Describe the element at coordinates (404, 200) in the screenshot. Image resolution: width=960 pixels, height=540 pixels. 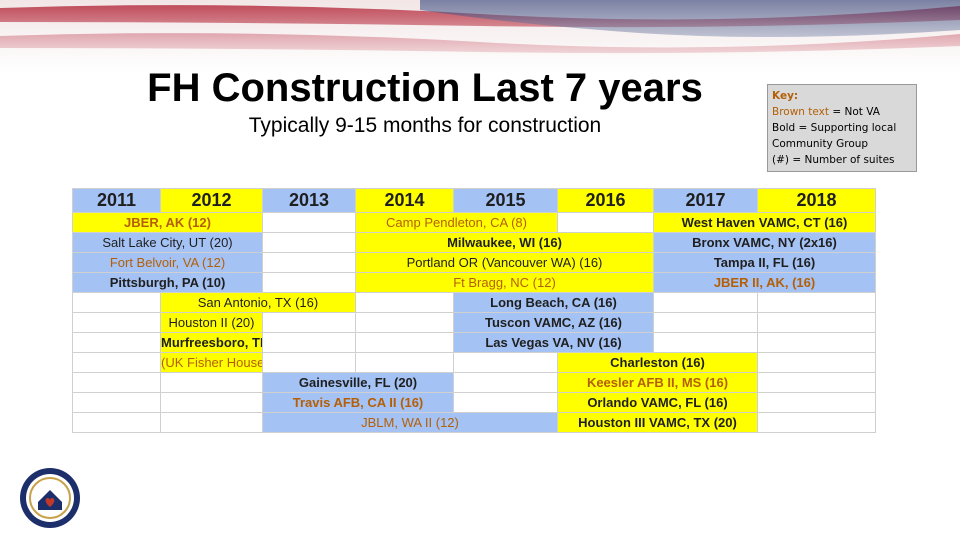
I see `year-header: 2014` at that location.